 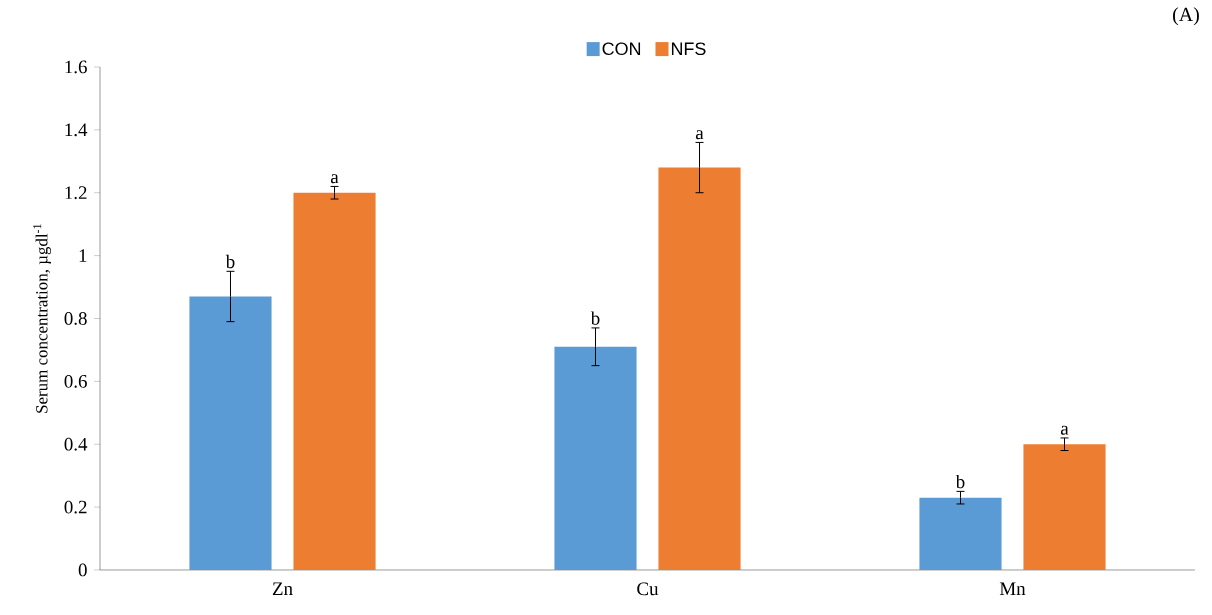 What do you see at coordinates (76, 130) in the screenshot?
I see `y-tick-label: 1.4` at bounding box center [76, 130].